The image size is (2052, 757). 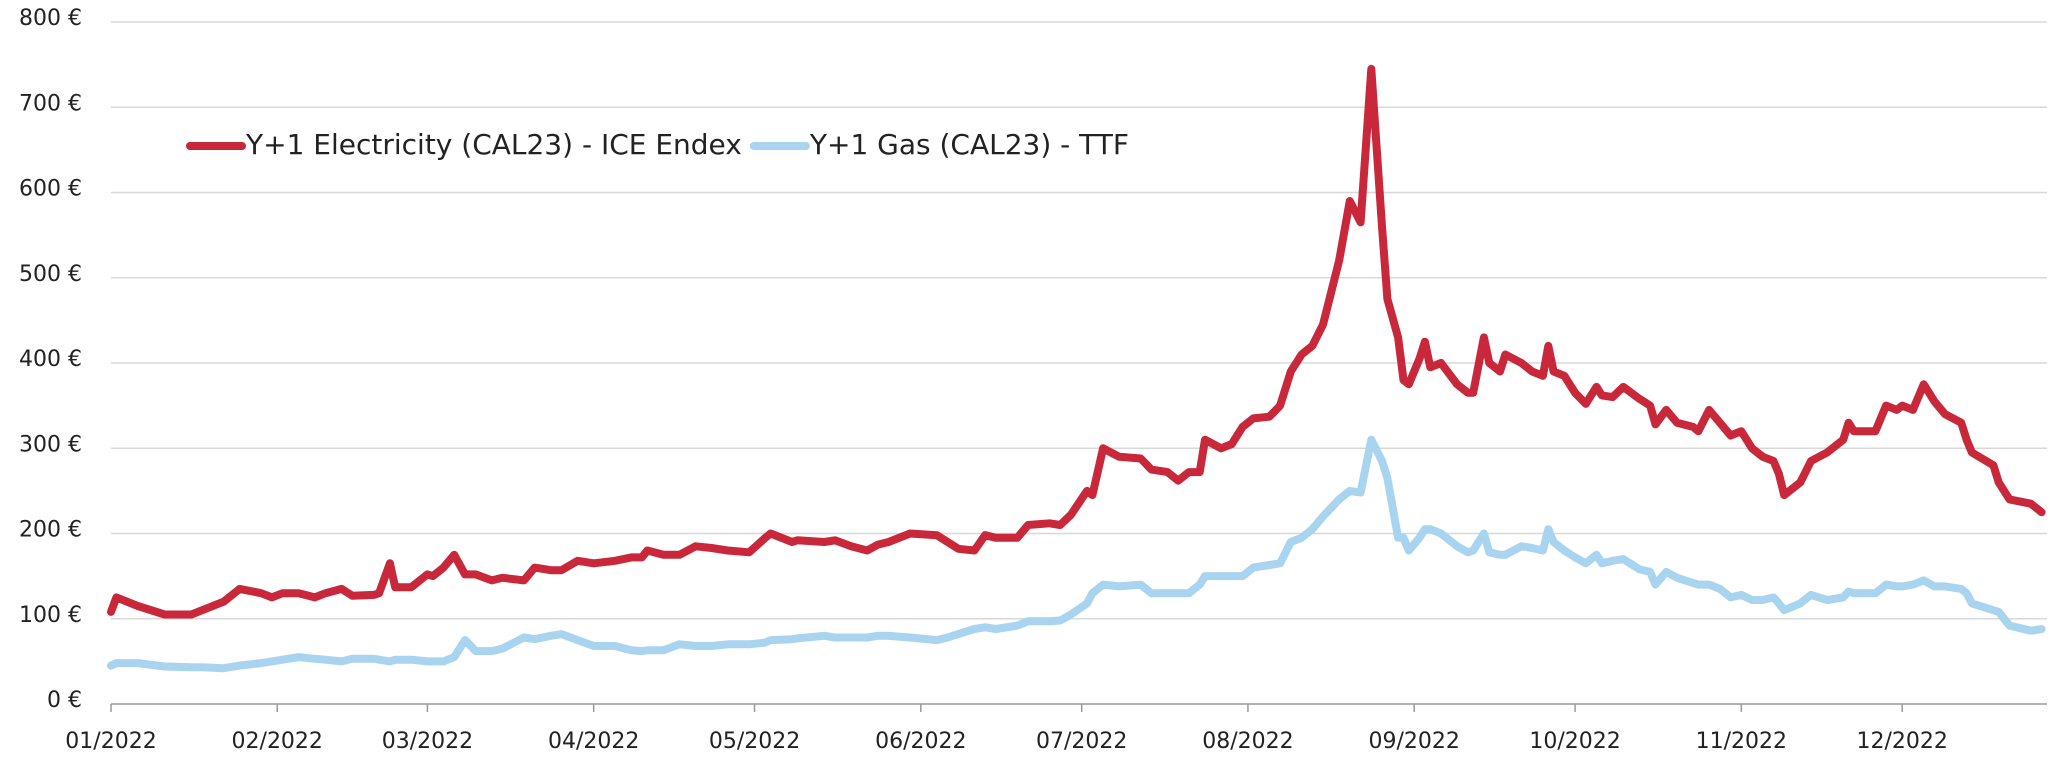 What do you see at coordinates (1081, 741) in the screenshot?
I see `x-tick-label: 07/2022` at bounding box center [1081, 741].